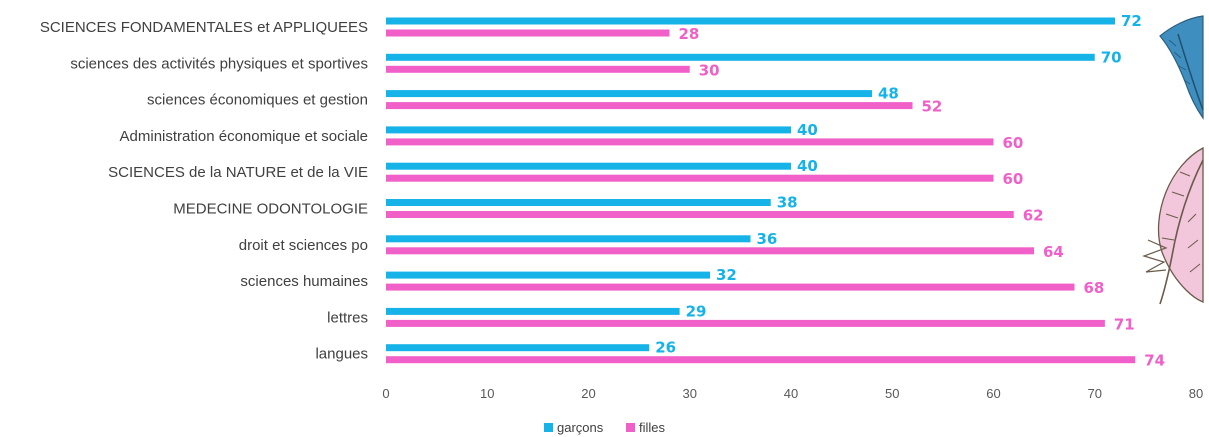 The width and height of the screenshot is (1209, 437). Describe the element at coordinates (1173, 160) in the screenshot. I see `feather-quill-icon` at that location.